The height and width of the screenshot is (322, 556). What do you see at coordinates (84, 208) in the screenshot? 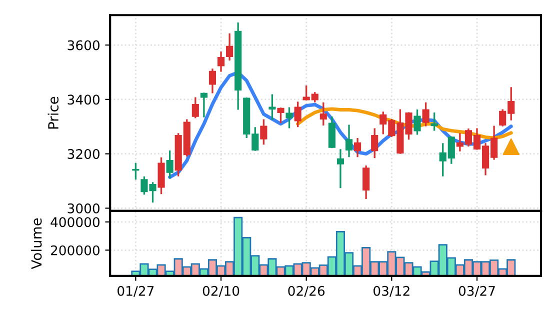
I see `y-tick-label: 3000` at bounding box center [84, 208].